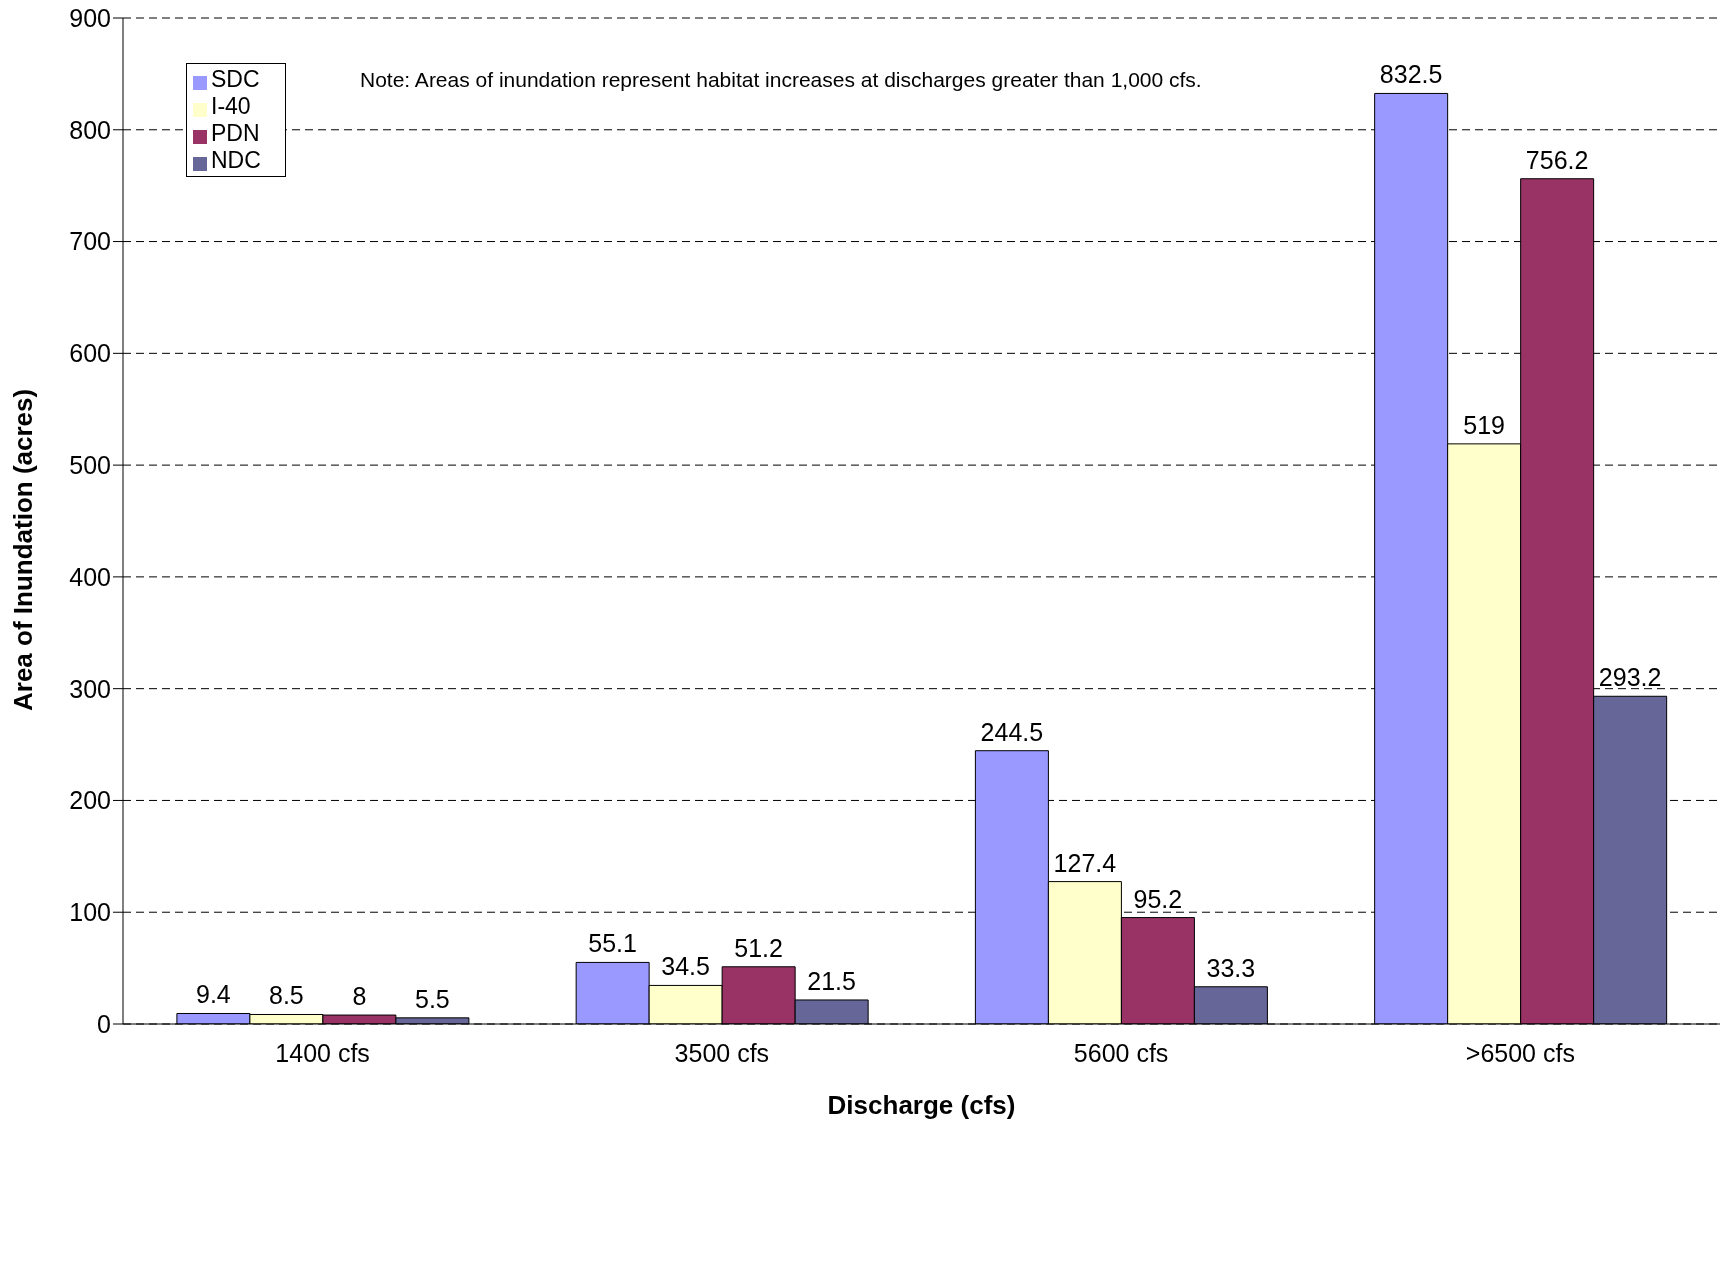 The image size is (1720, 1262). Describe the element at coordinates (1484, 424) in the screenshot. I see `data-label: 519` at that location.